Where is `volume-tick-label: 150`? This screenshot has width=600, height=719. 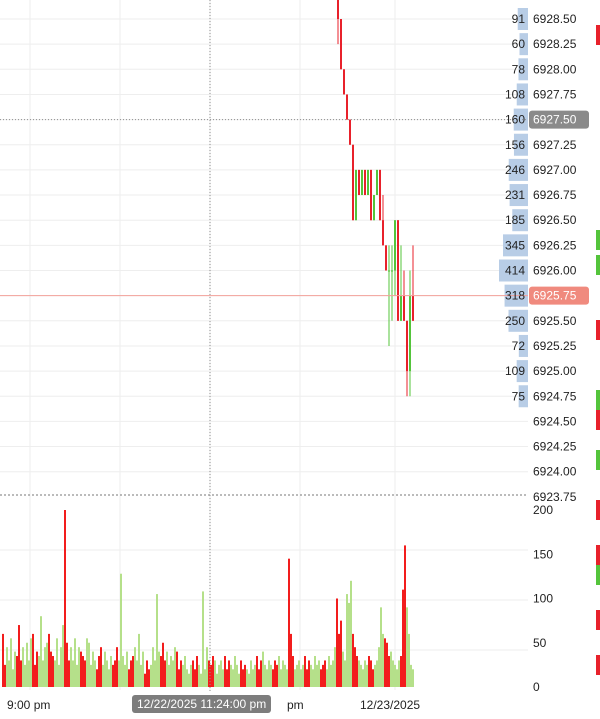
volume-tick-label: 150 is located at coordinates (543, 554).